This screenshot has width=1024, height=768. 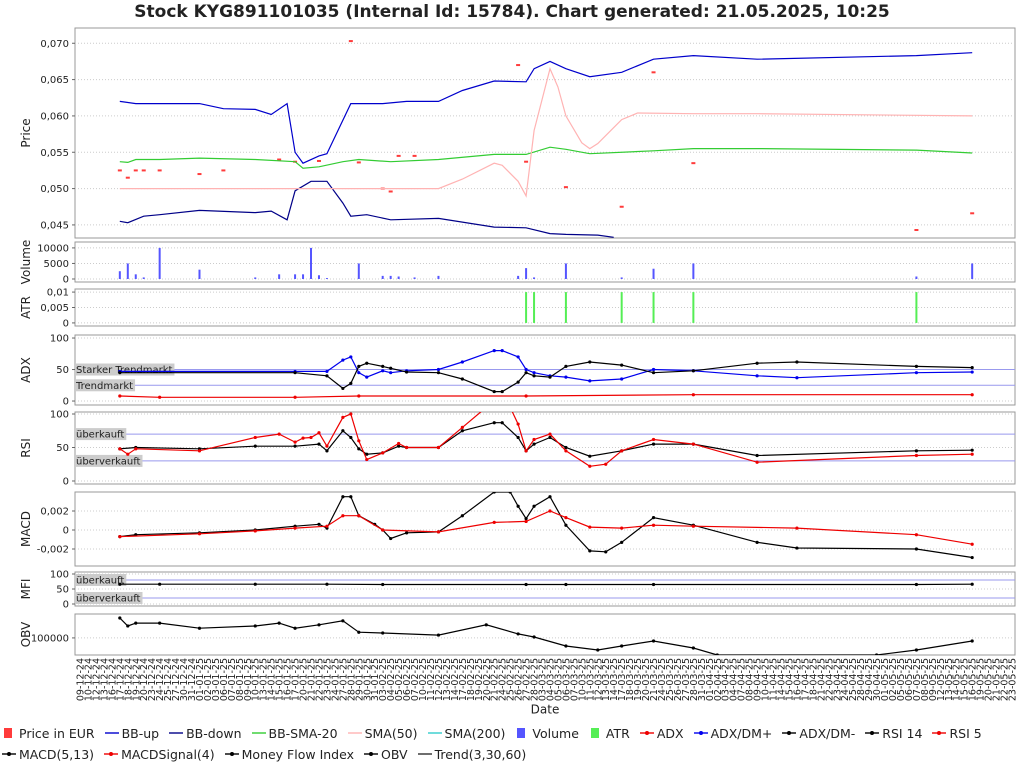 What do you see at coordinates (160, 679) in the screenshot?
I see `x-tick-label: 24-12-24` at bounding box center [160, 679].